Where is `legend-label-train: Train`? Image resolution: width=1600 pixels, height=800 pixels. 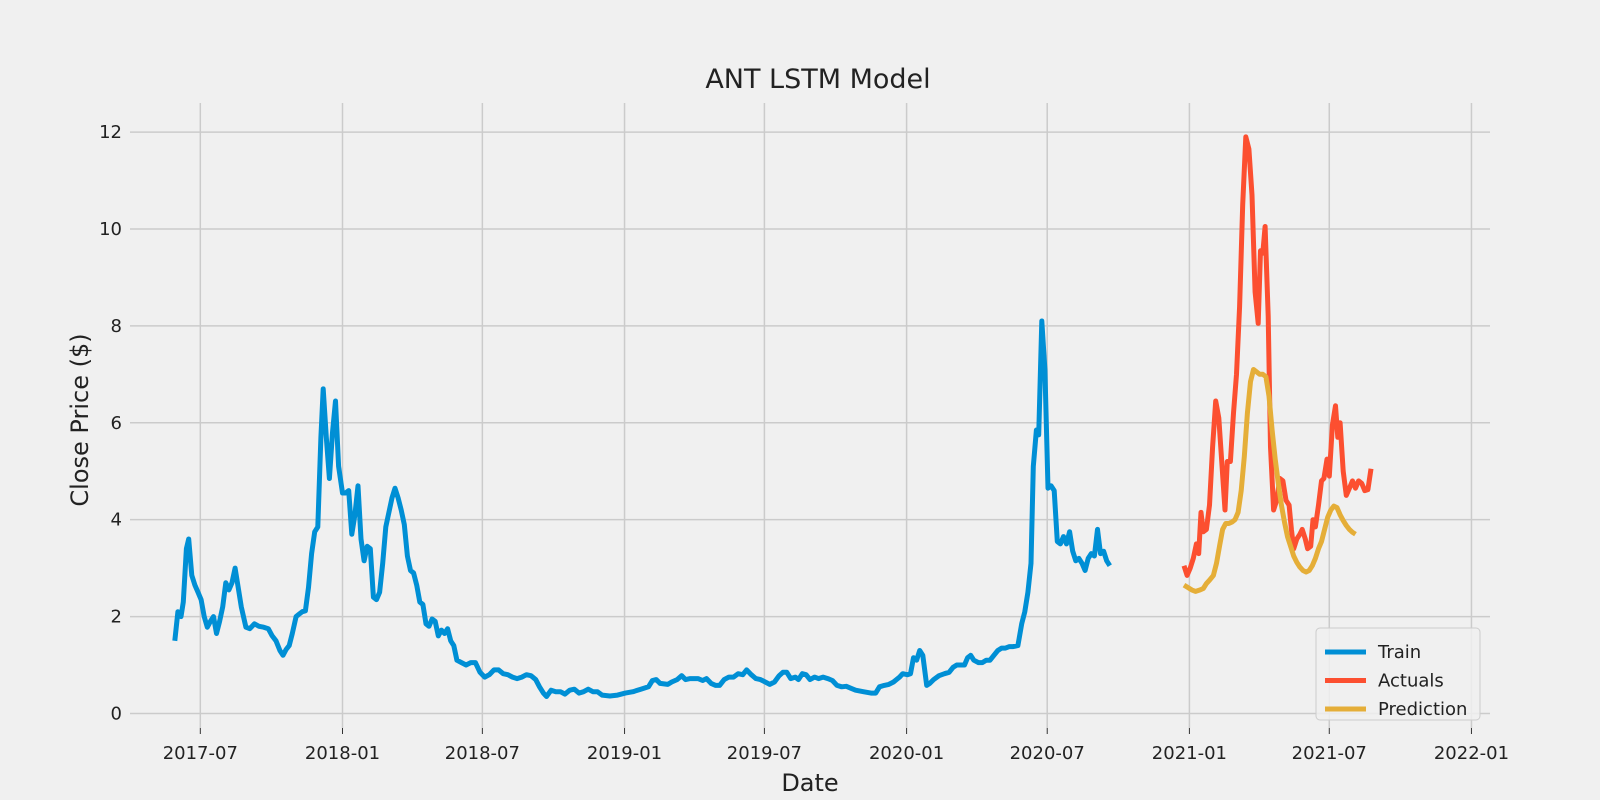 legend-label-train: Train is located at coordinates (1399, 652).